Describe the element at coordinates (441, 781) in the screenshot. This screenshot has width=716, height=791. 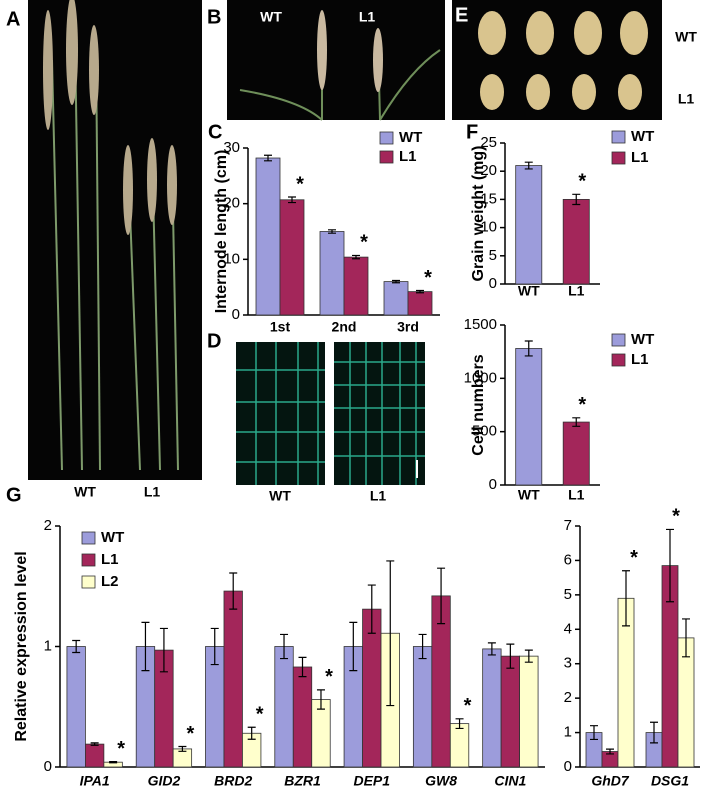
I see `x-tick-label: GW8` at that location.